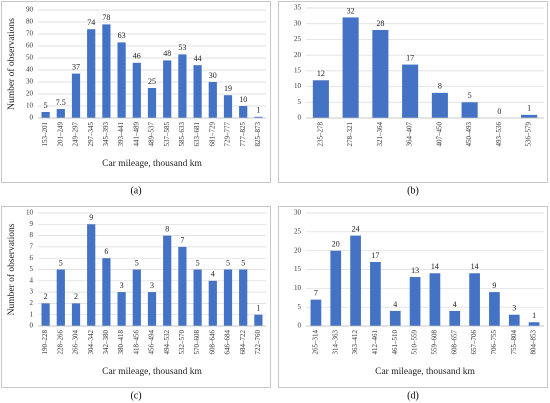 The height and width of the screenshot is (403, 550). What do you see at coordinates (212, 342) in the screenshot?
I see `x-tick-label: 608–646` at bounding box center [212, 342].